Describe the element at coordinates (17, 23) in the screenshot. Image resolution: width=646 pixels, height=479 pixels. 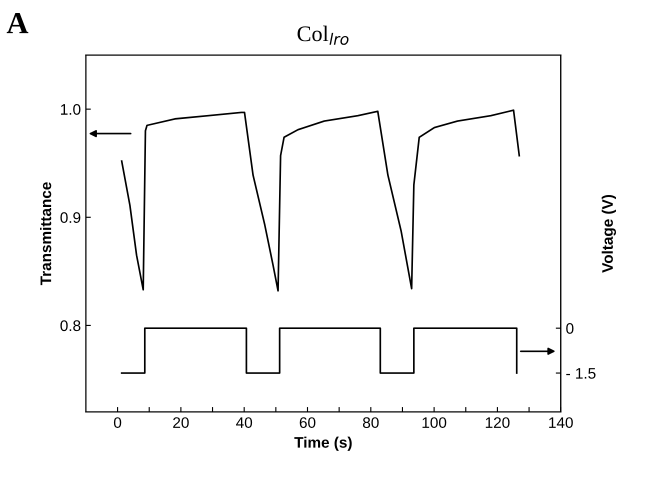
I see `text: A` at that location.